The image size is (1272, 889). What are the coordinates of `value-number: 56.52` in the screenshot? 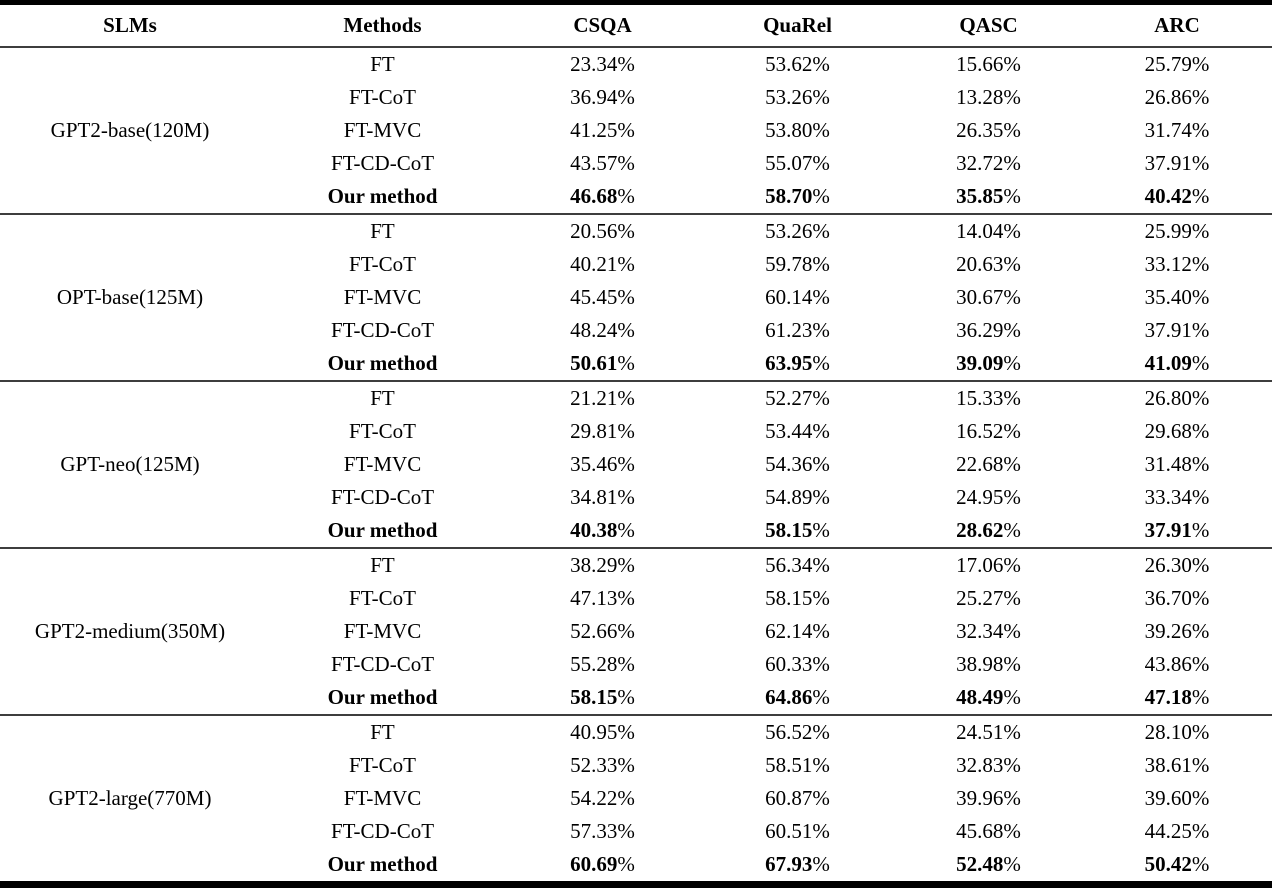 It's located at (789, 732).